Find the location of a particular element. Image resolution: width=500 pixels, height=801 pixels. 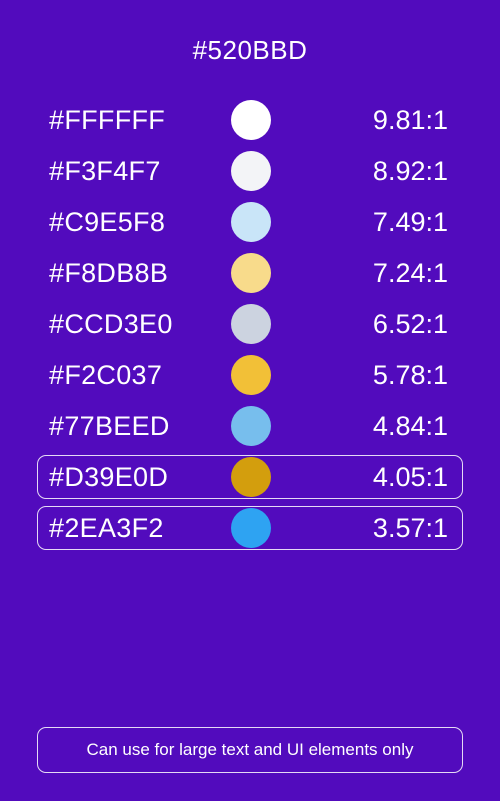

contrast-row: #F3F4F7 8.92:1 is located at coordinates (250, 170).